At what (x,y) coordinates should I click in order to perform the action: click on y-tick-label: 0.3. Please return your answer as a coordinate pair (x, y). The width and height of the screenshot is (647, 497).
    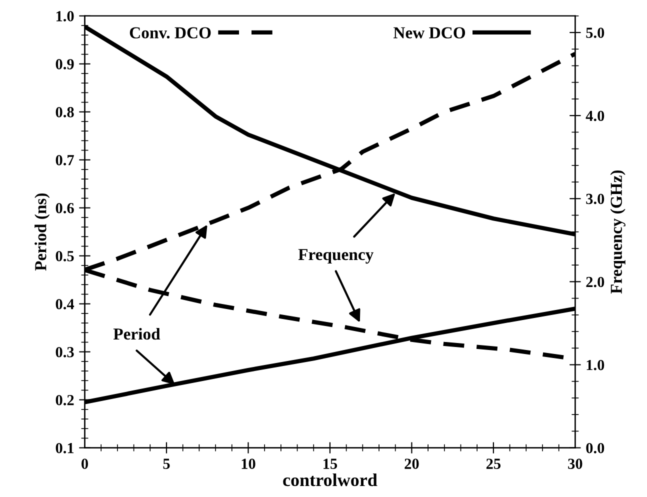
    Looking at the image, I should click on (65, 352).